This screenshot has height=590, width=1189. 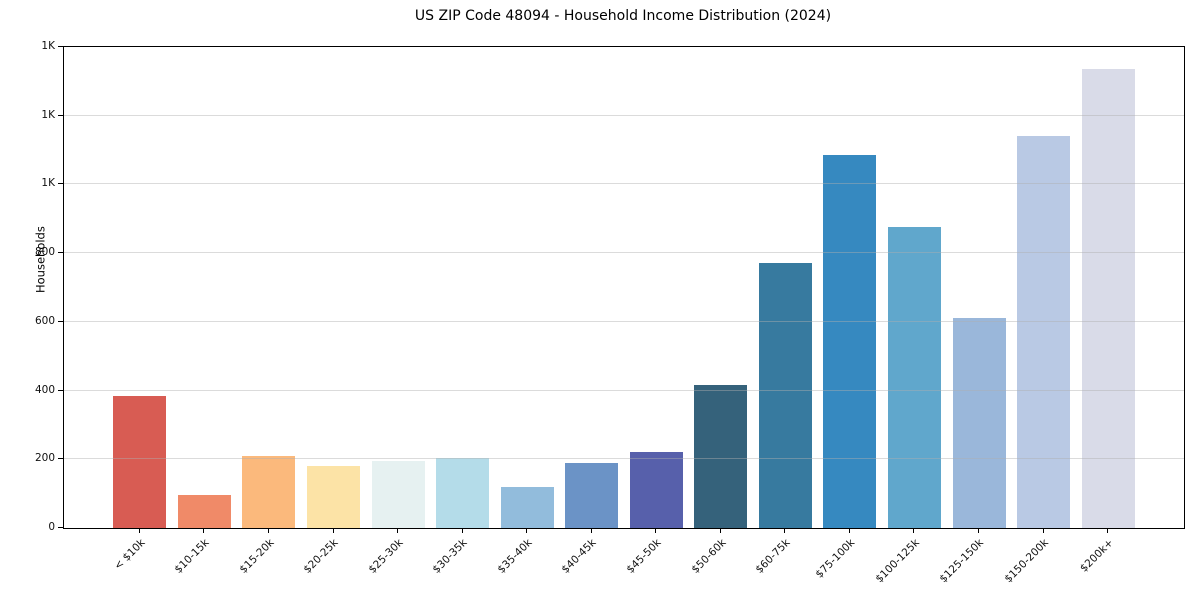 What do you see at coordinates (386, 556) in the screenshot?
I see `x-tick-label-$25-30k: $25-30k` at bounding box center [386, 556].